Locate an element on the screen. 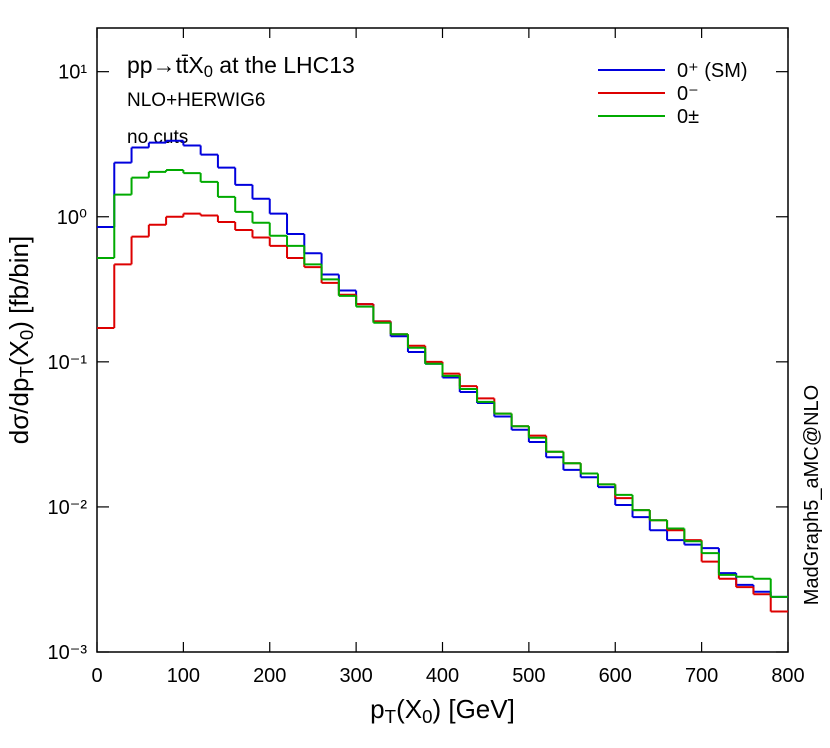  y-tick-label: 10⁻¹ is located at coordinates (68, 363).